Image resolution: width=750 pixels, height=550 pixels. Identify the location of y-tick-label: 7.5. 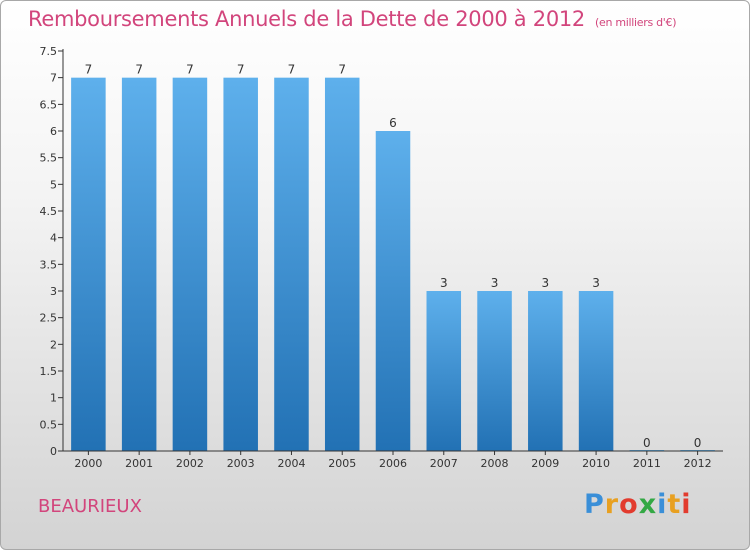
(49, 51).